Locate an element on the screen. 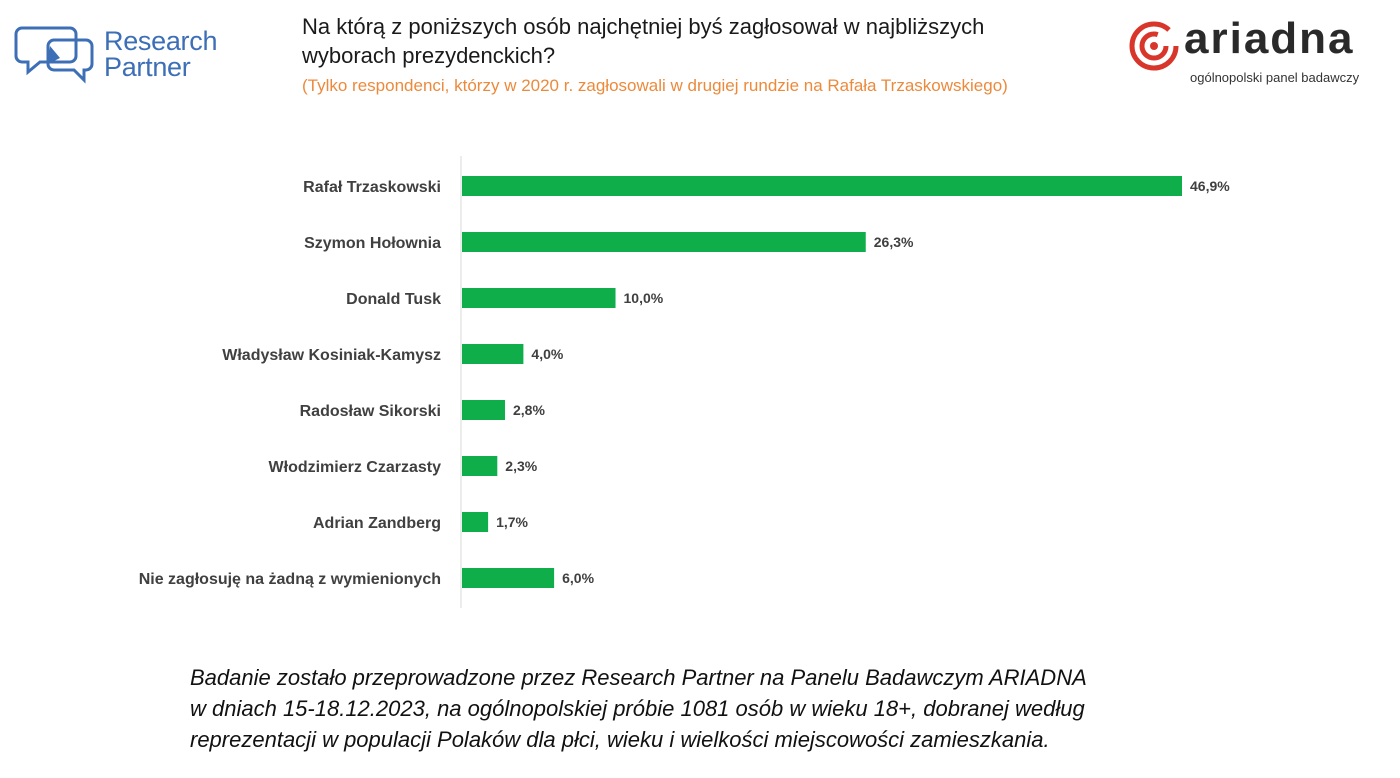  category-label: Szymon Hołownia is located at coordinates (372, 243).